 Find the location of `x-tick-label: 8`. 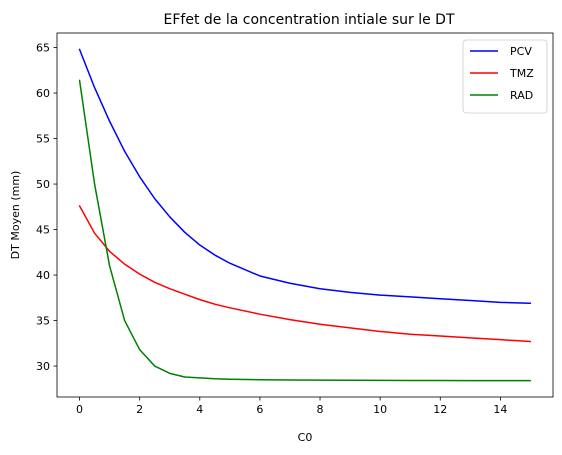

x-tick-label: 8 is located at coordinates (320, 409).